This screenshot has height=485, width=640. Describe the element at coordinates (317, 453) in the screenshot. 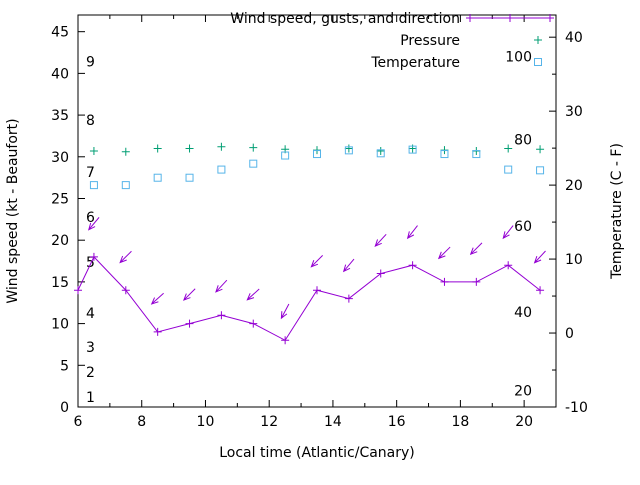

I see `x-axis-title: Local time (Atlantic/Canary)` at that location.